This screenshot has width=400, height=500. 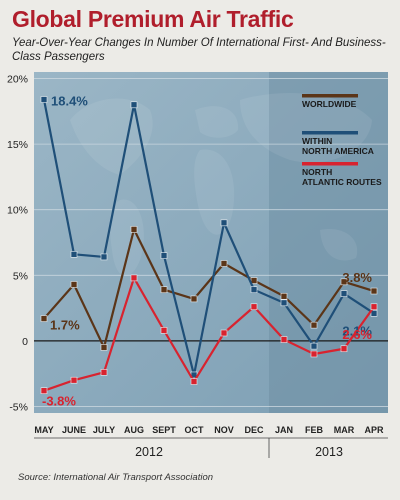 I want to click on year-label: 2012, so click(x=149, y=452).